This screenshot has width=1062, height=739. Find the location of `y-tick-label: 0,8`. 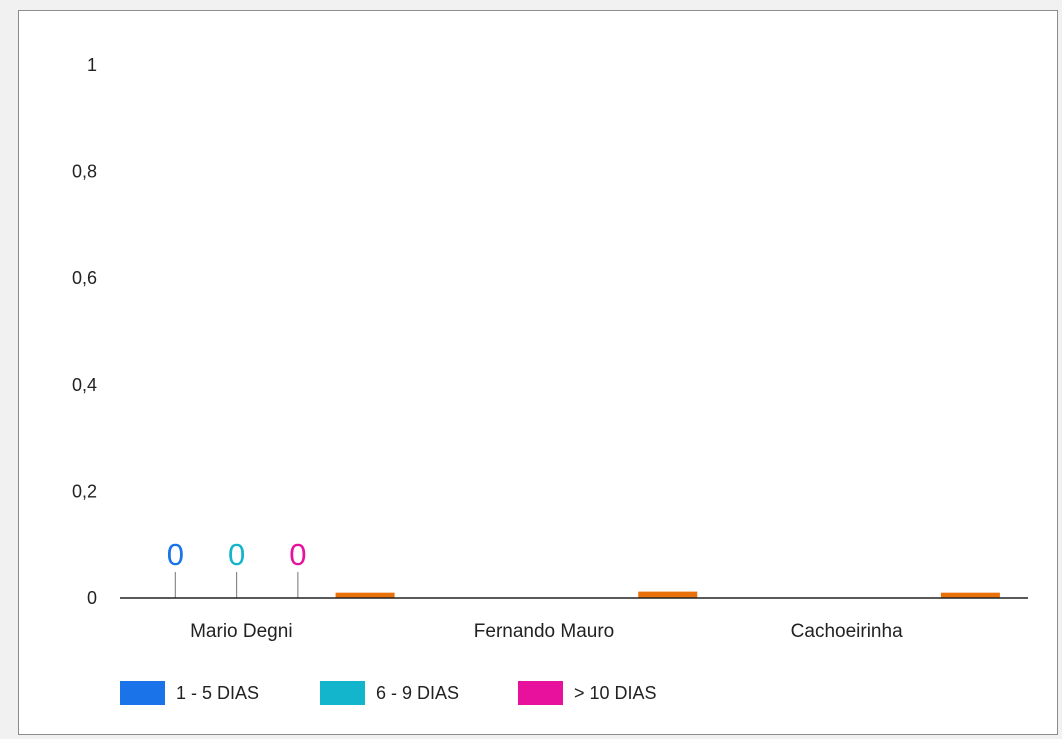

y-tick-label: 0,8 is located at coordinates (84, 172).